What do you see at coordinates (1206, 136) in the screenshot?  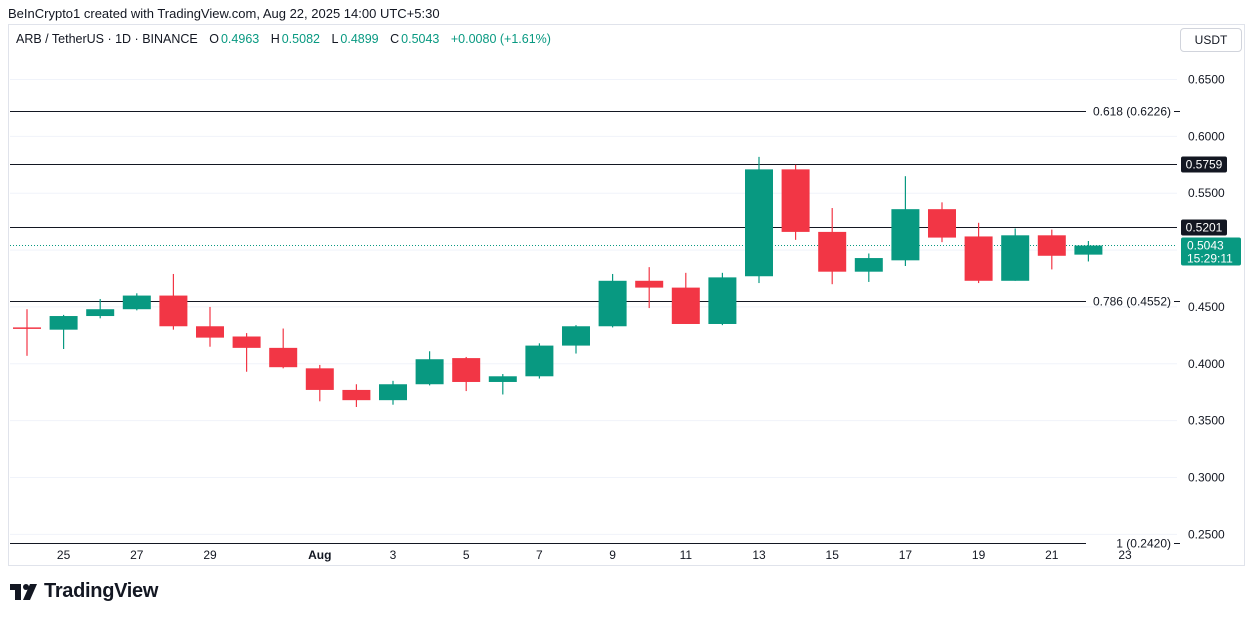 I see `y-tick-label: 0.6000` at bounding box center [1206, 136].